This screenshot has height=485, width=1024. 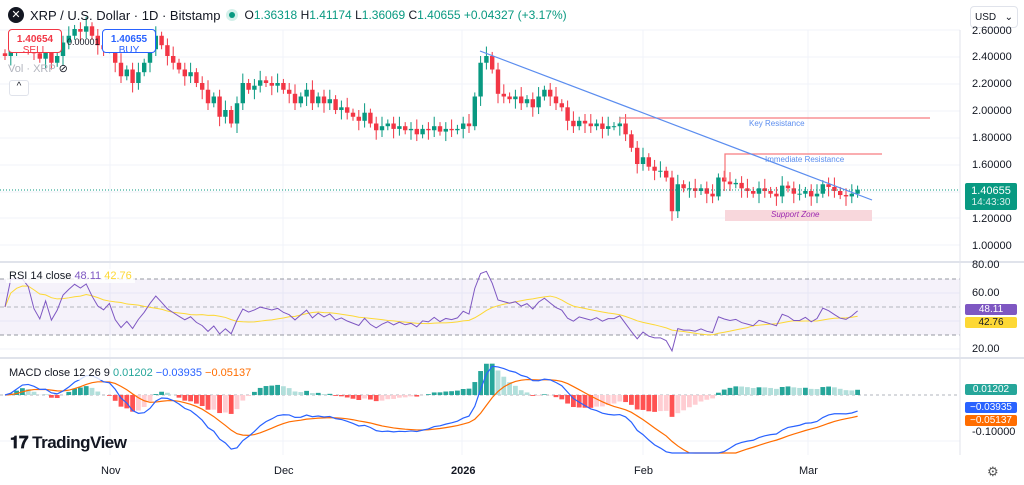 What do you see at coordinates (991, 196) in the screenshot?
I see `last-price-tag: 1.40655 14:43:30` at bounding box center [991, 196].